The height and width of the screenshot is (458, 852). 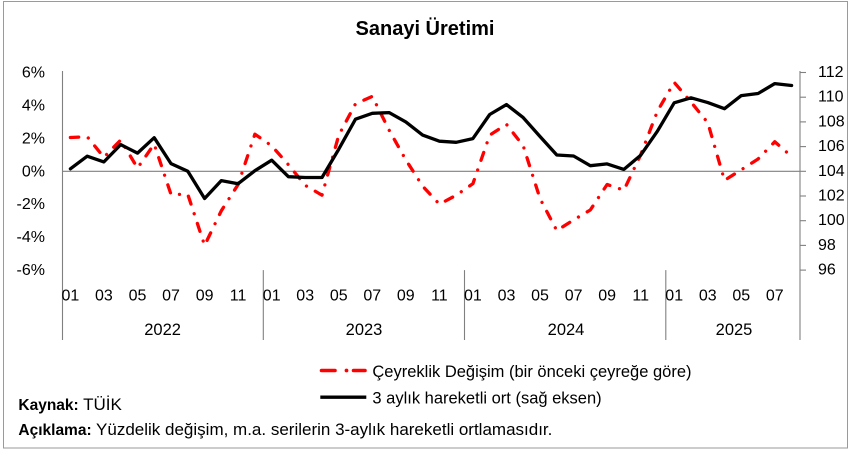 What do you see at coordinates (33, 171) in the screenshot?
I see `svg-text: 0%` at bounding box center [33, 171].